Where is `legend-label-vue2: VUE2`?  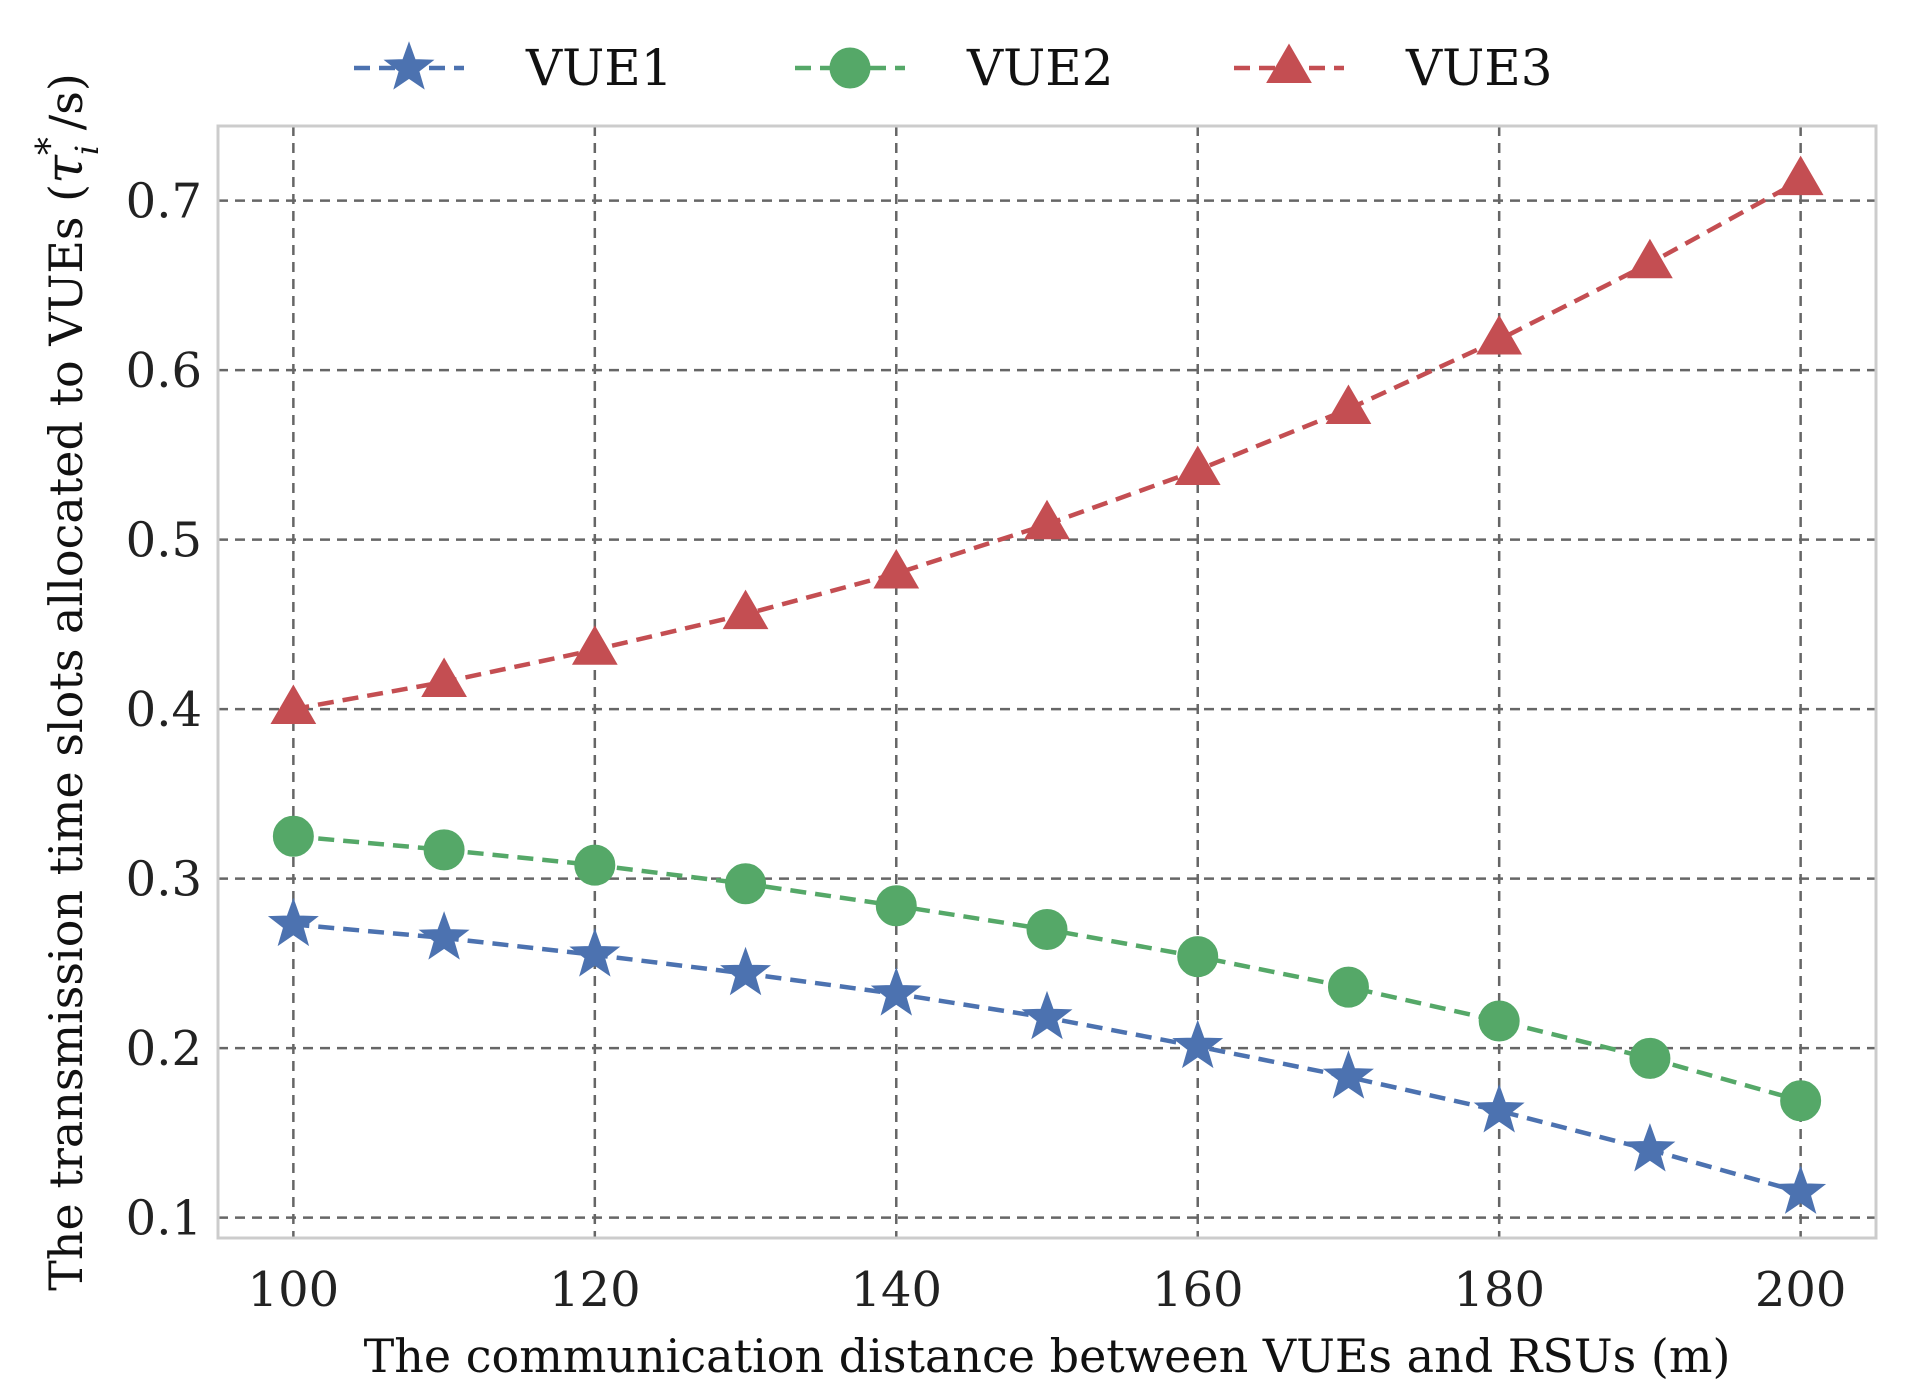 legend-label-vue2: VUE2 is located at coordinates (1040, 68).